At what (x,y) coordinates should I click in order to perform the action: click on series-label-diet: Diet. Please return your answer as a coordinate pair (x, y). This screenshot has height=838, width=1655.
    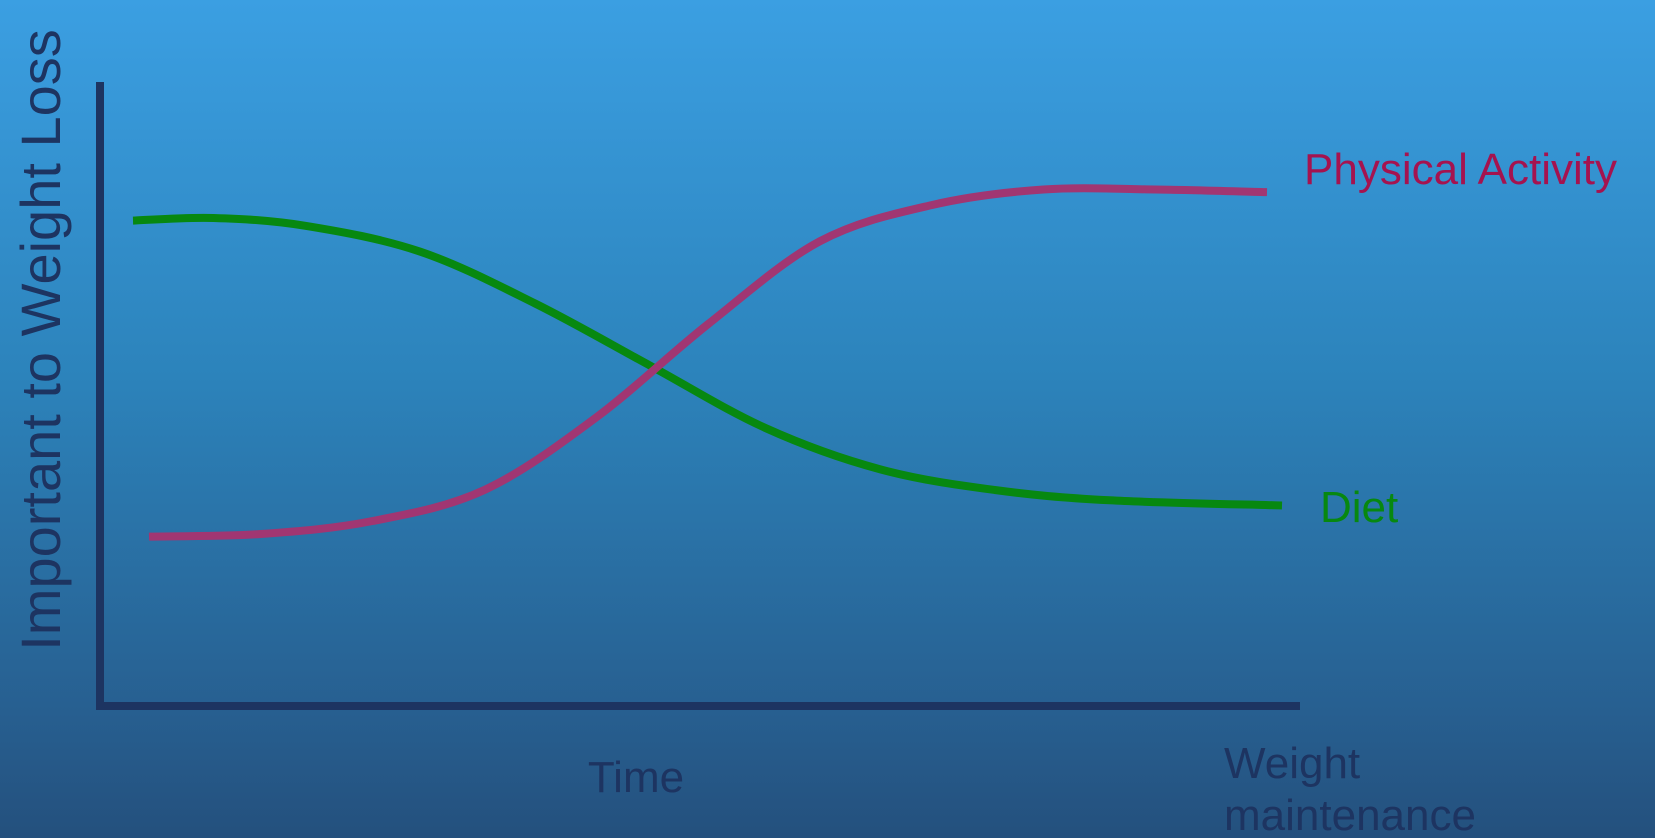
    Looking at the image, I should click on (1359, 507).